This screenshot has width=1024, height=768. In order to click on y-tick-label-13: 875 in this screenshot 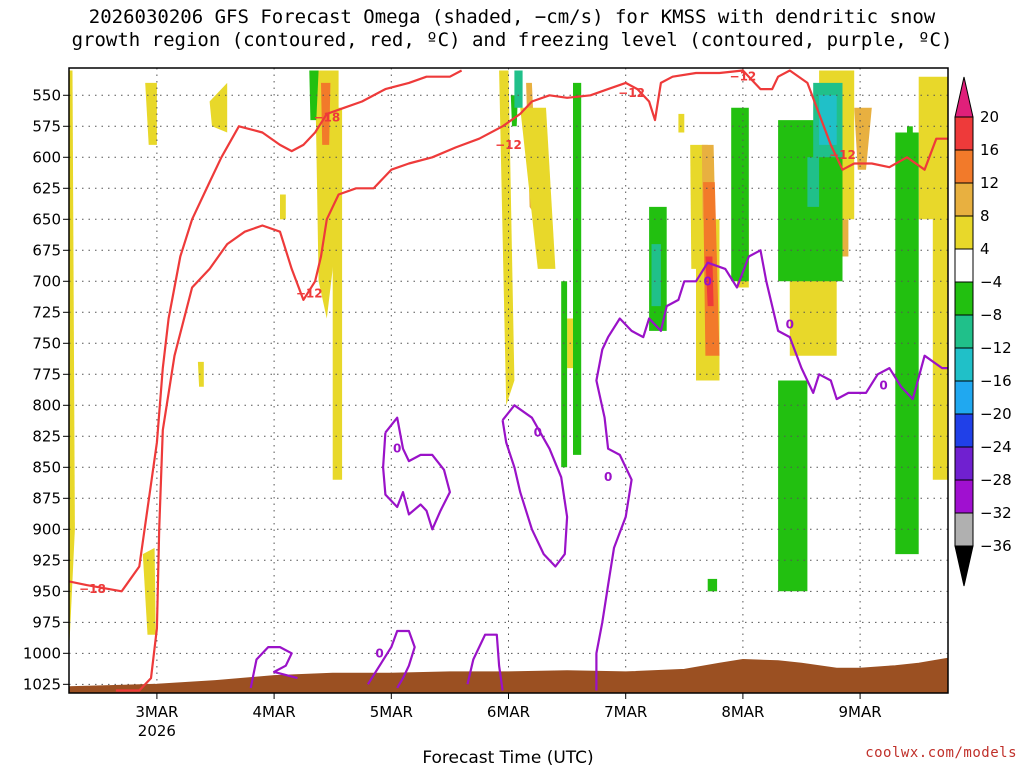, I will do `click(46, 498)`.